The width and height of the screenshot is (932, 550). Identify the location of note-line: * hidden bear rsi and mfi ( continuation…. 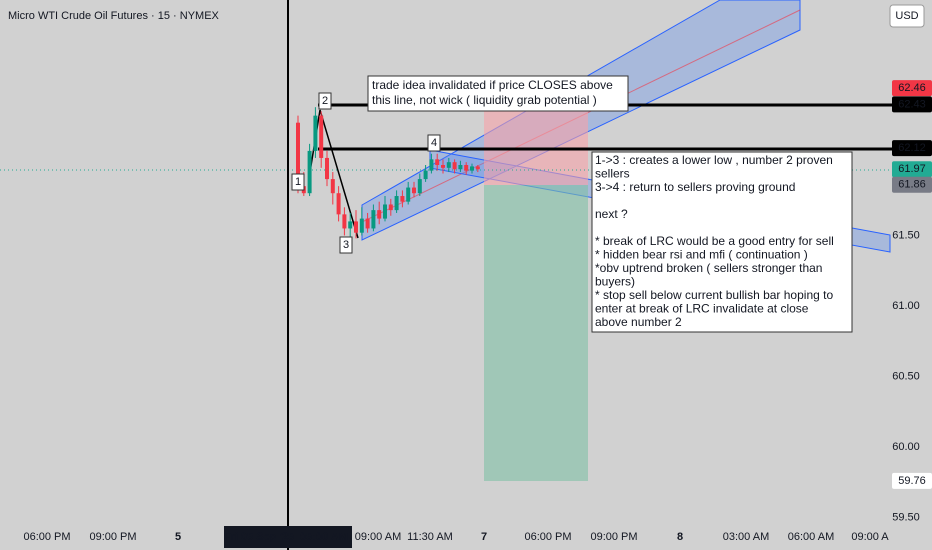
(701, 255).